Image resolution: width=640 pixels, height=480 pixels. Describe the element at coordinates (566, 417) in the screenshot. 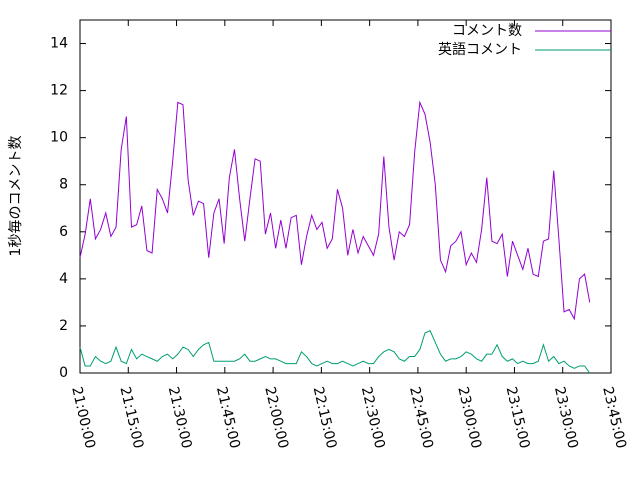

I see `x-tick-label: 23:30:00` at that location.